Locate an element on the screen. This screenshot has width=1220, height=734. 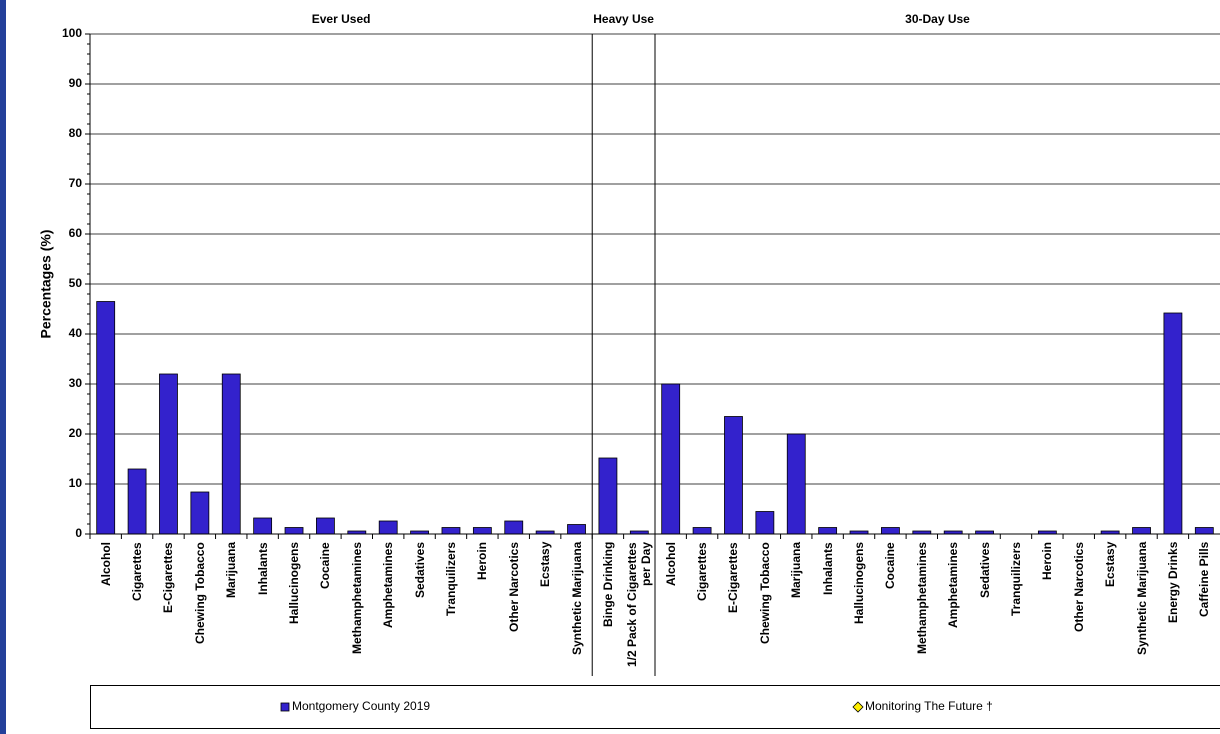
x-tick-label: Binge Drinking is located at coordinates (607, 585).